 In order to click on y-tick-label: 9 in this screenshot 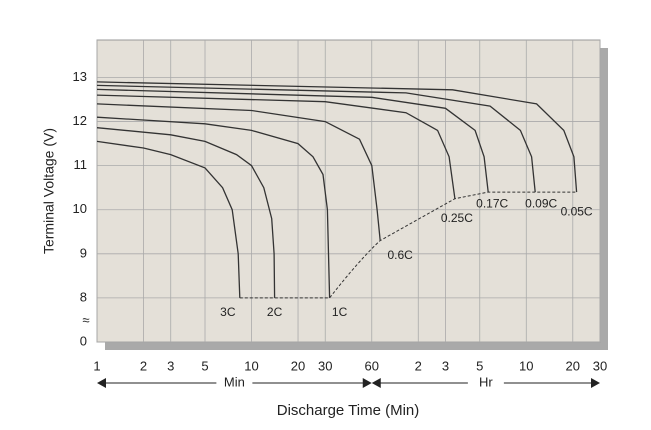, I will do `click(83, 252)`.